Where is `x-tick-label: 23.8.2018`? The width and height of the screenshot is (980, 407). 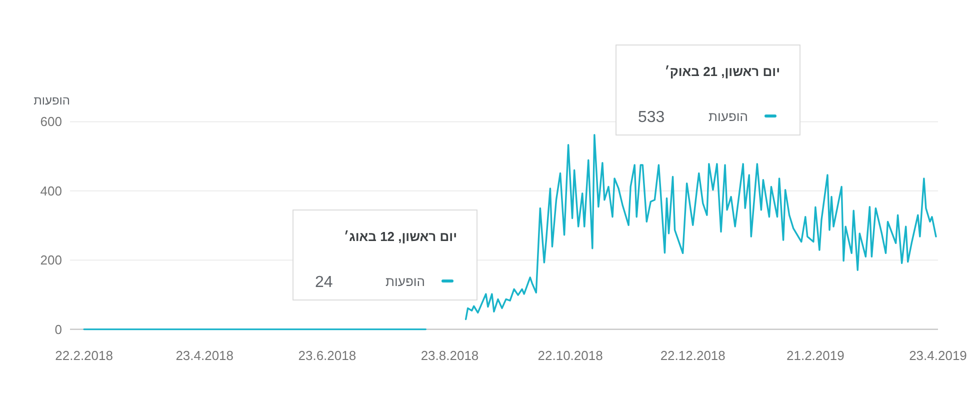
x-tick-label: 23.8.2018 is located at coordinates (449, 355).